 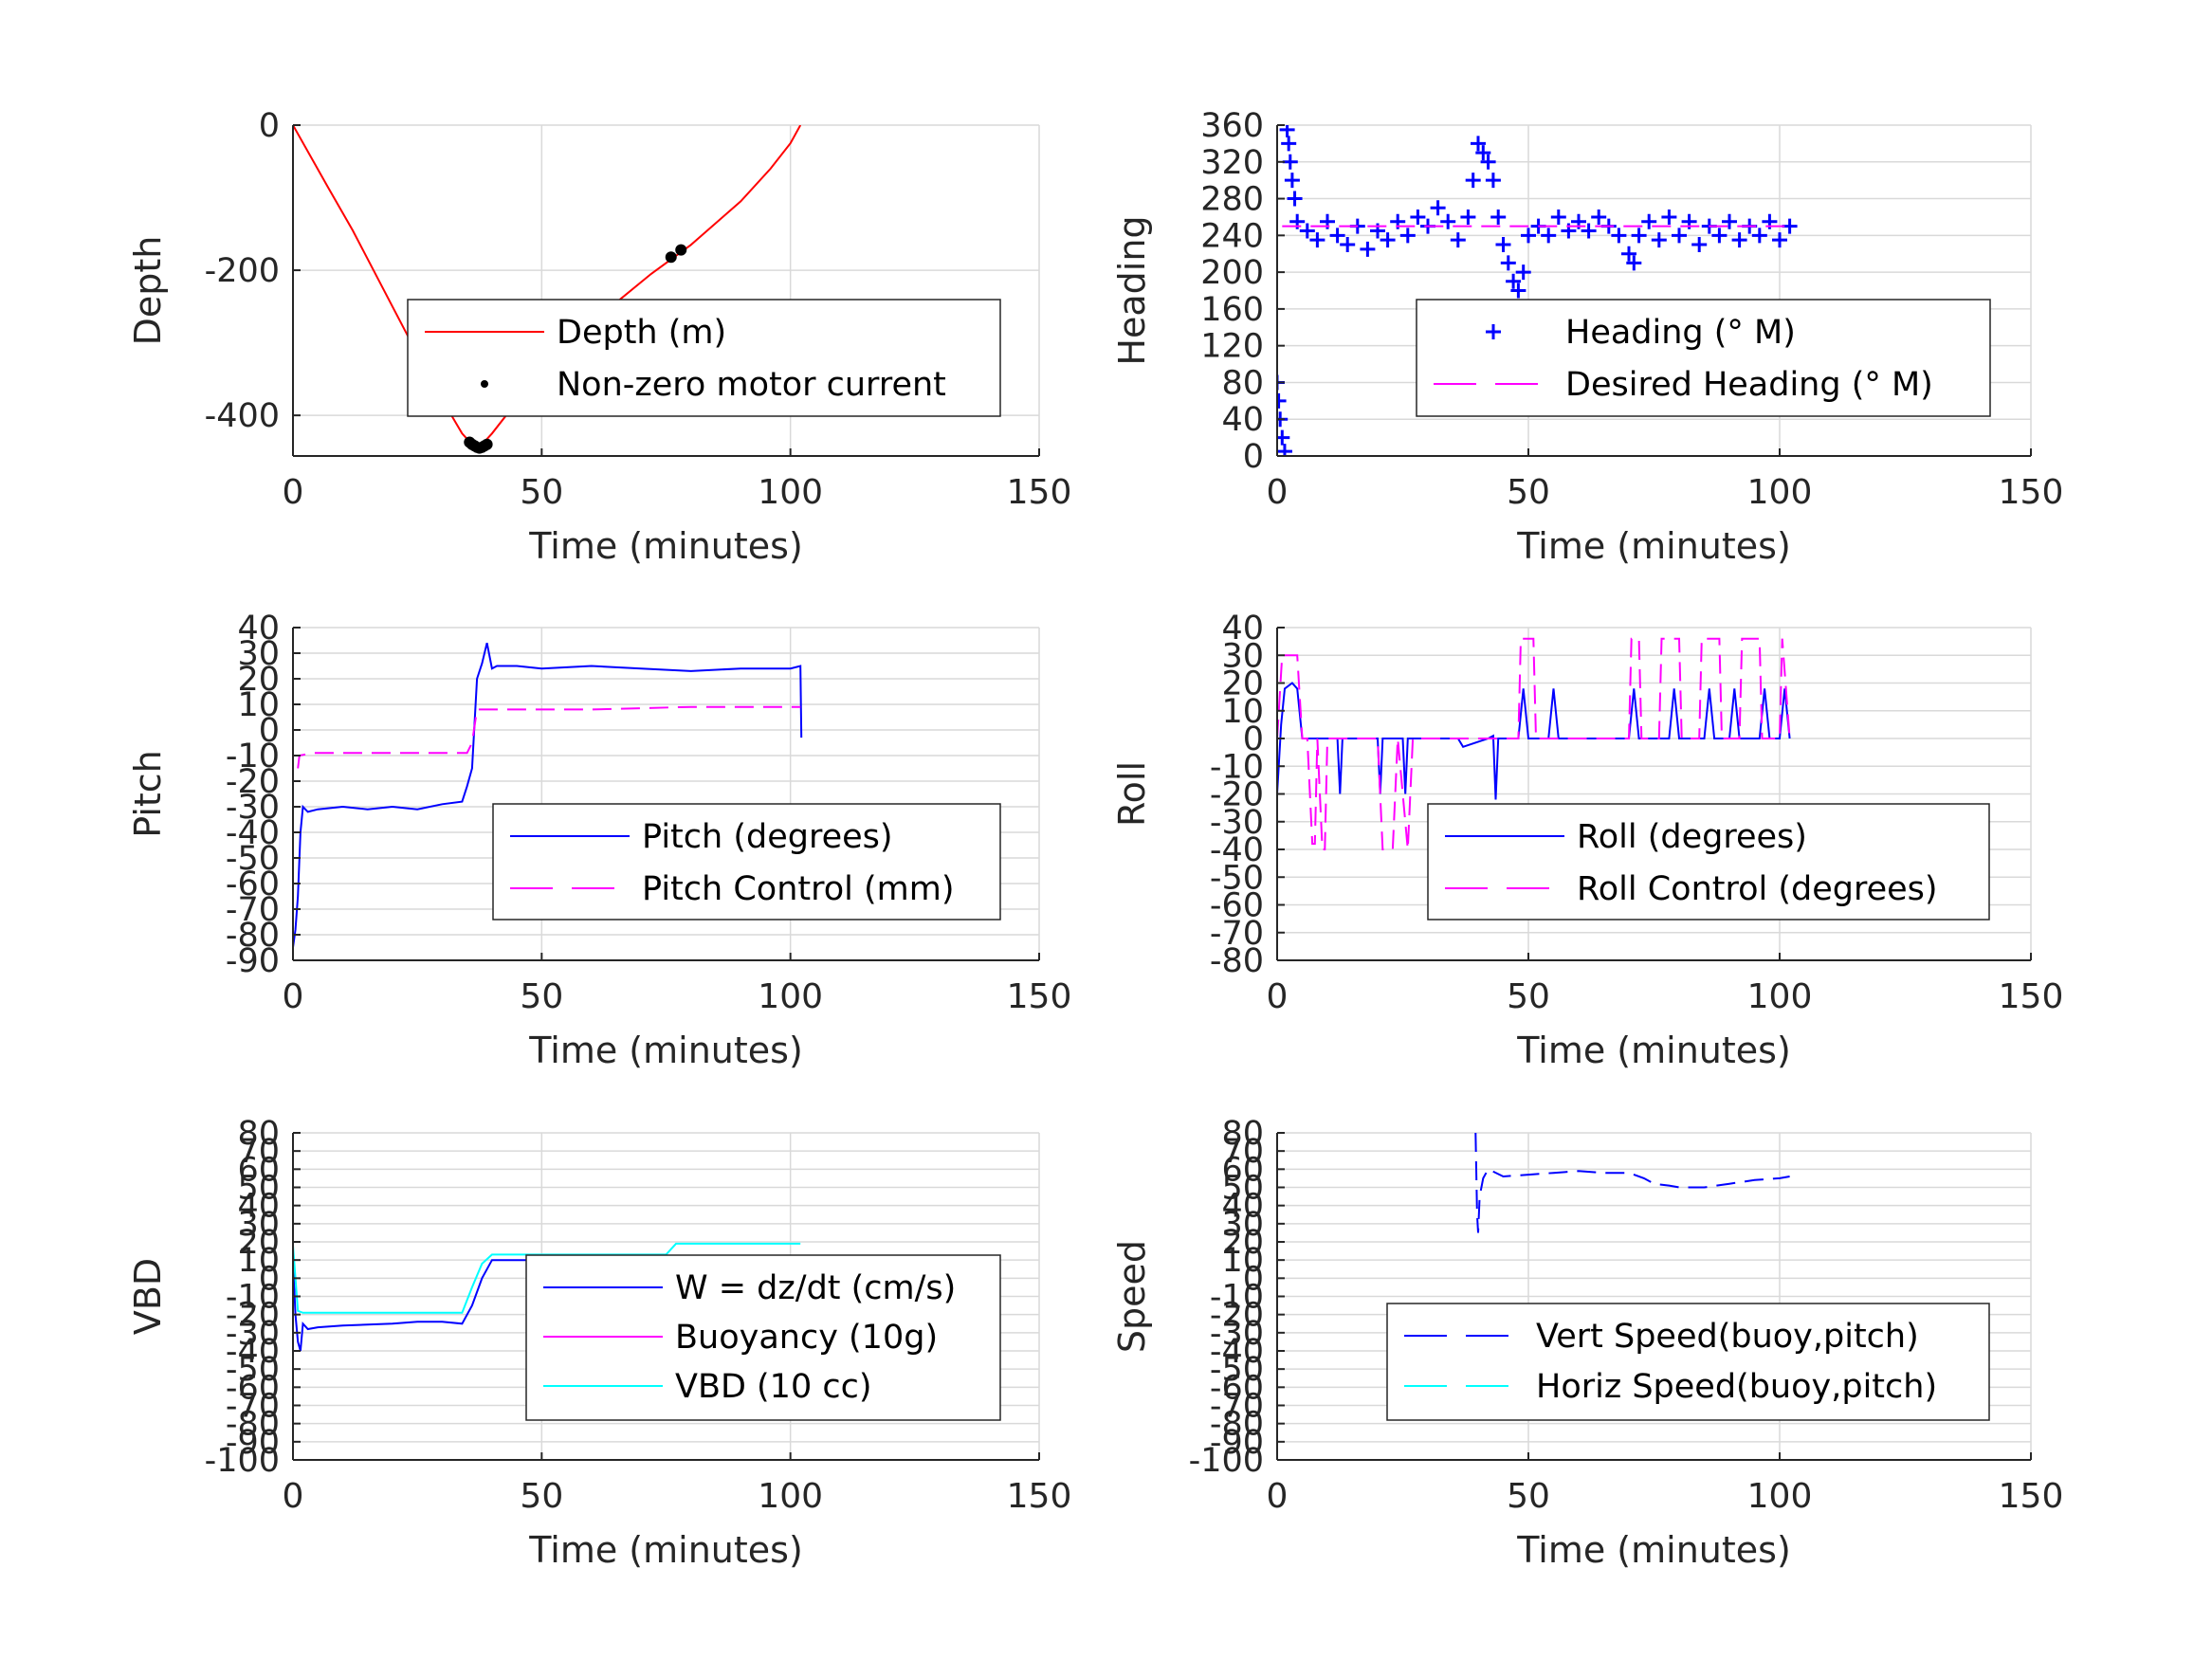 I want to click on legend-label: Non-zero motor current, so click(x=751, y=385).